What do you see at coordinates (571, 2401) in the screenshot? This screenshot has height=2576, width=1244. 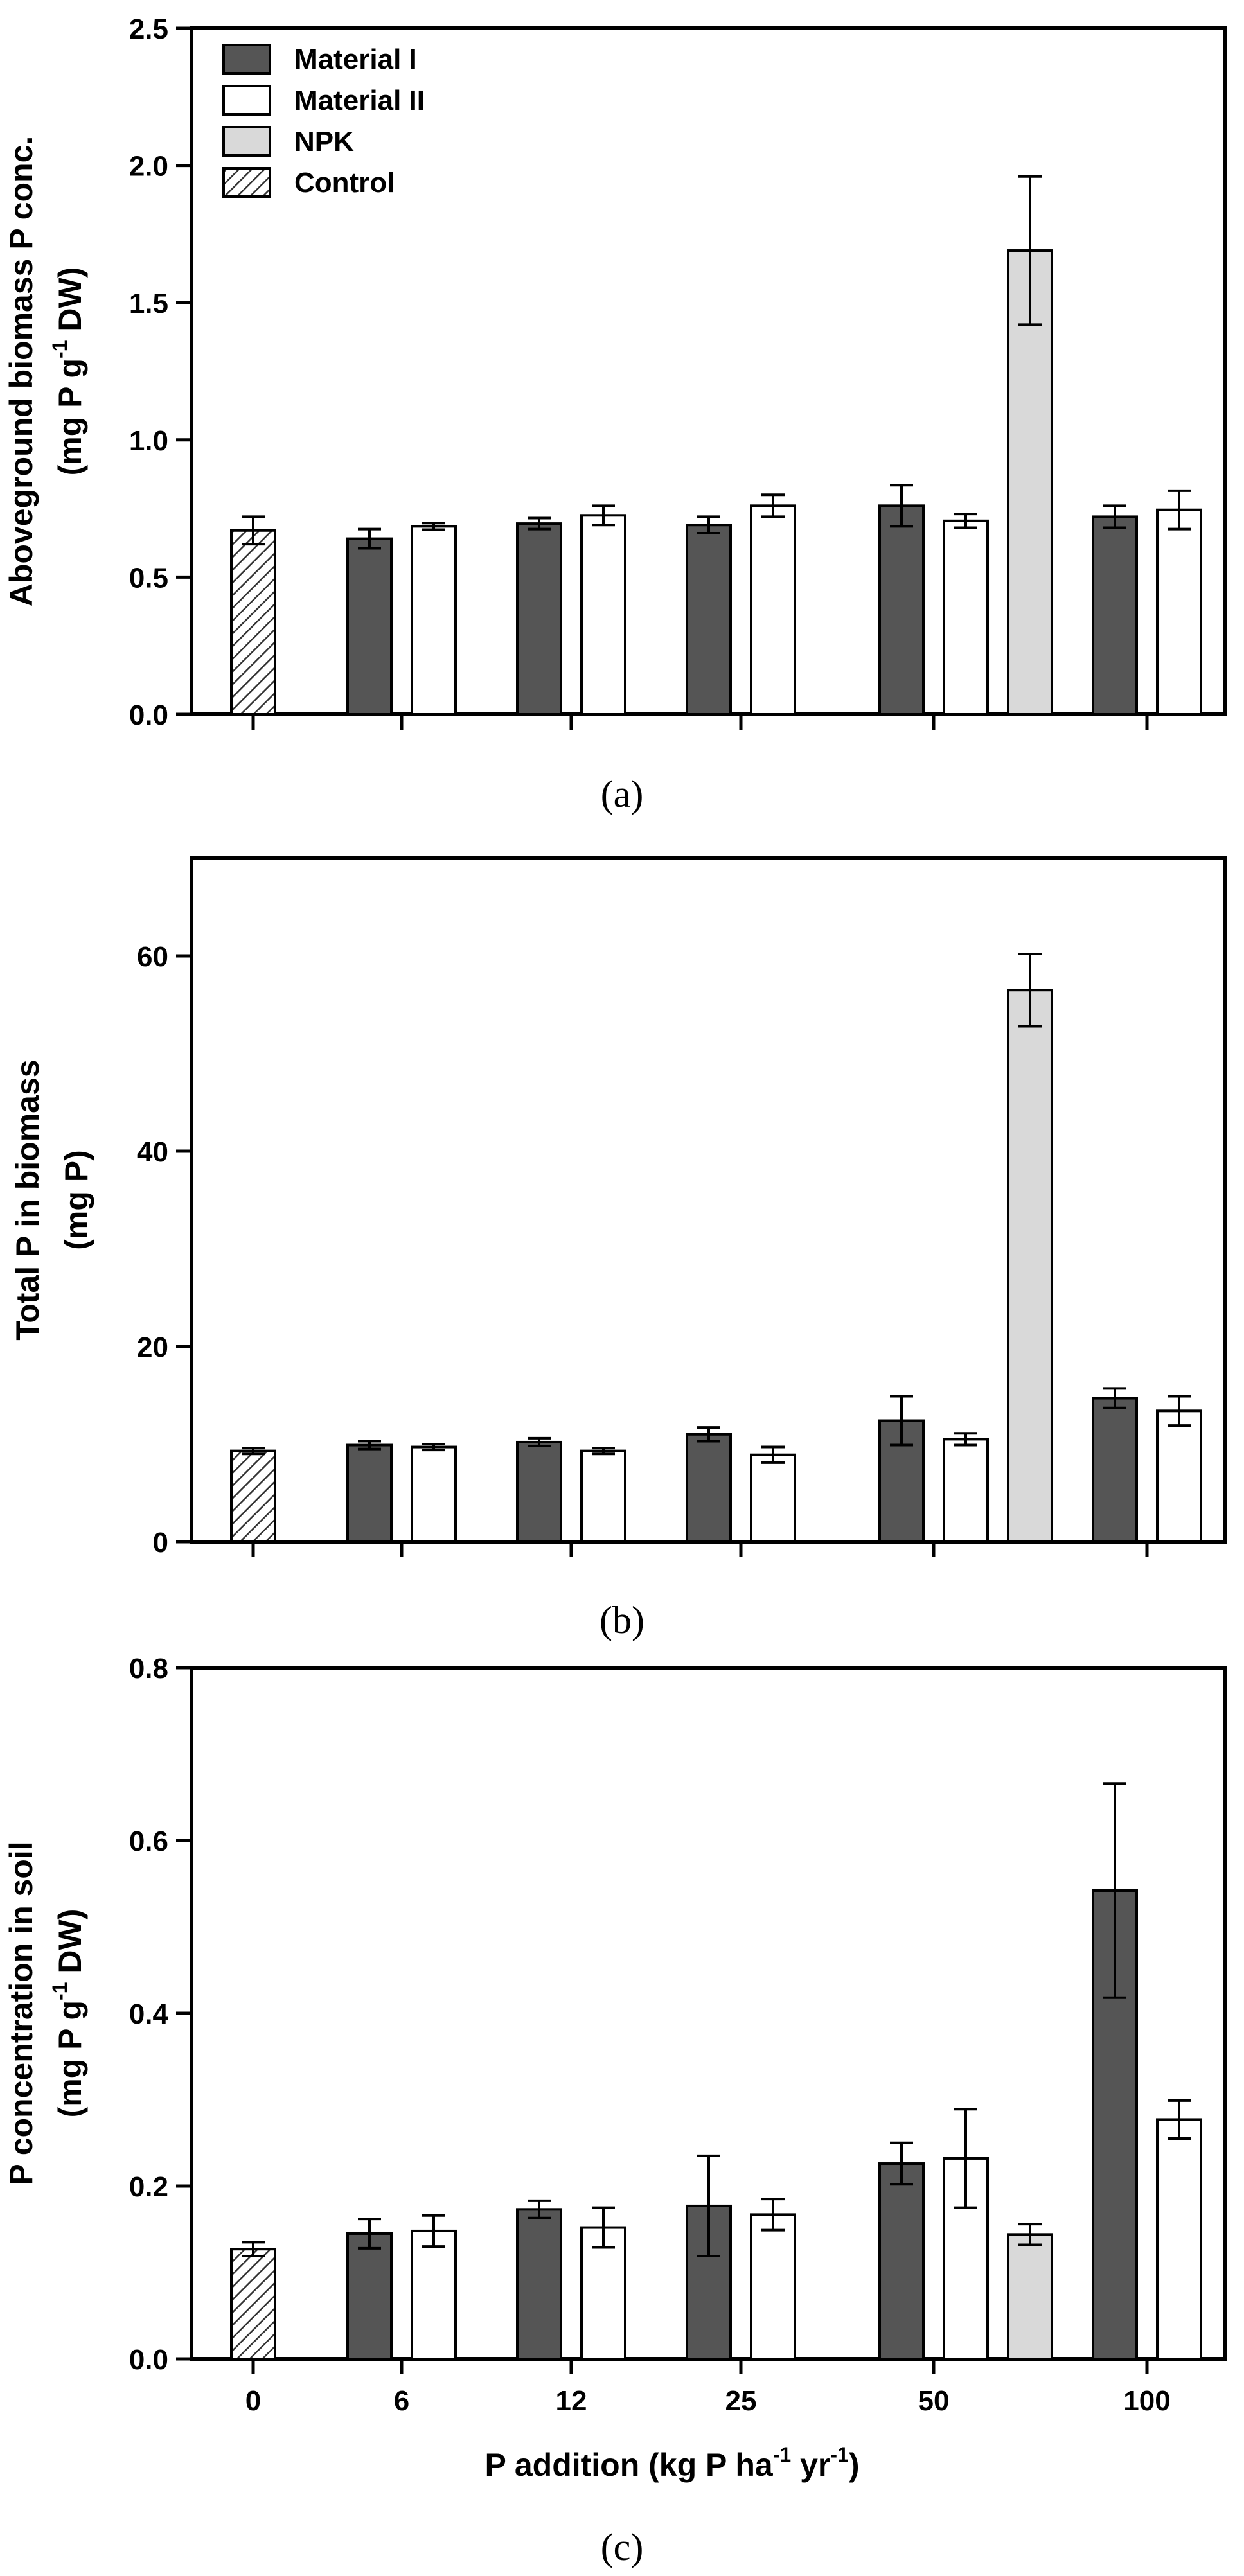 I see `x-tick-label-12: 12` at bounding box center [571, 2401].